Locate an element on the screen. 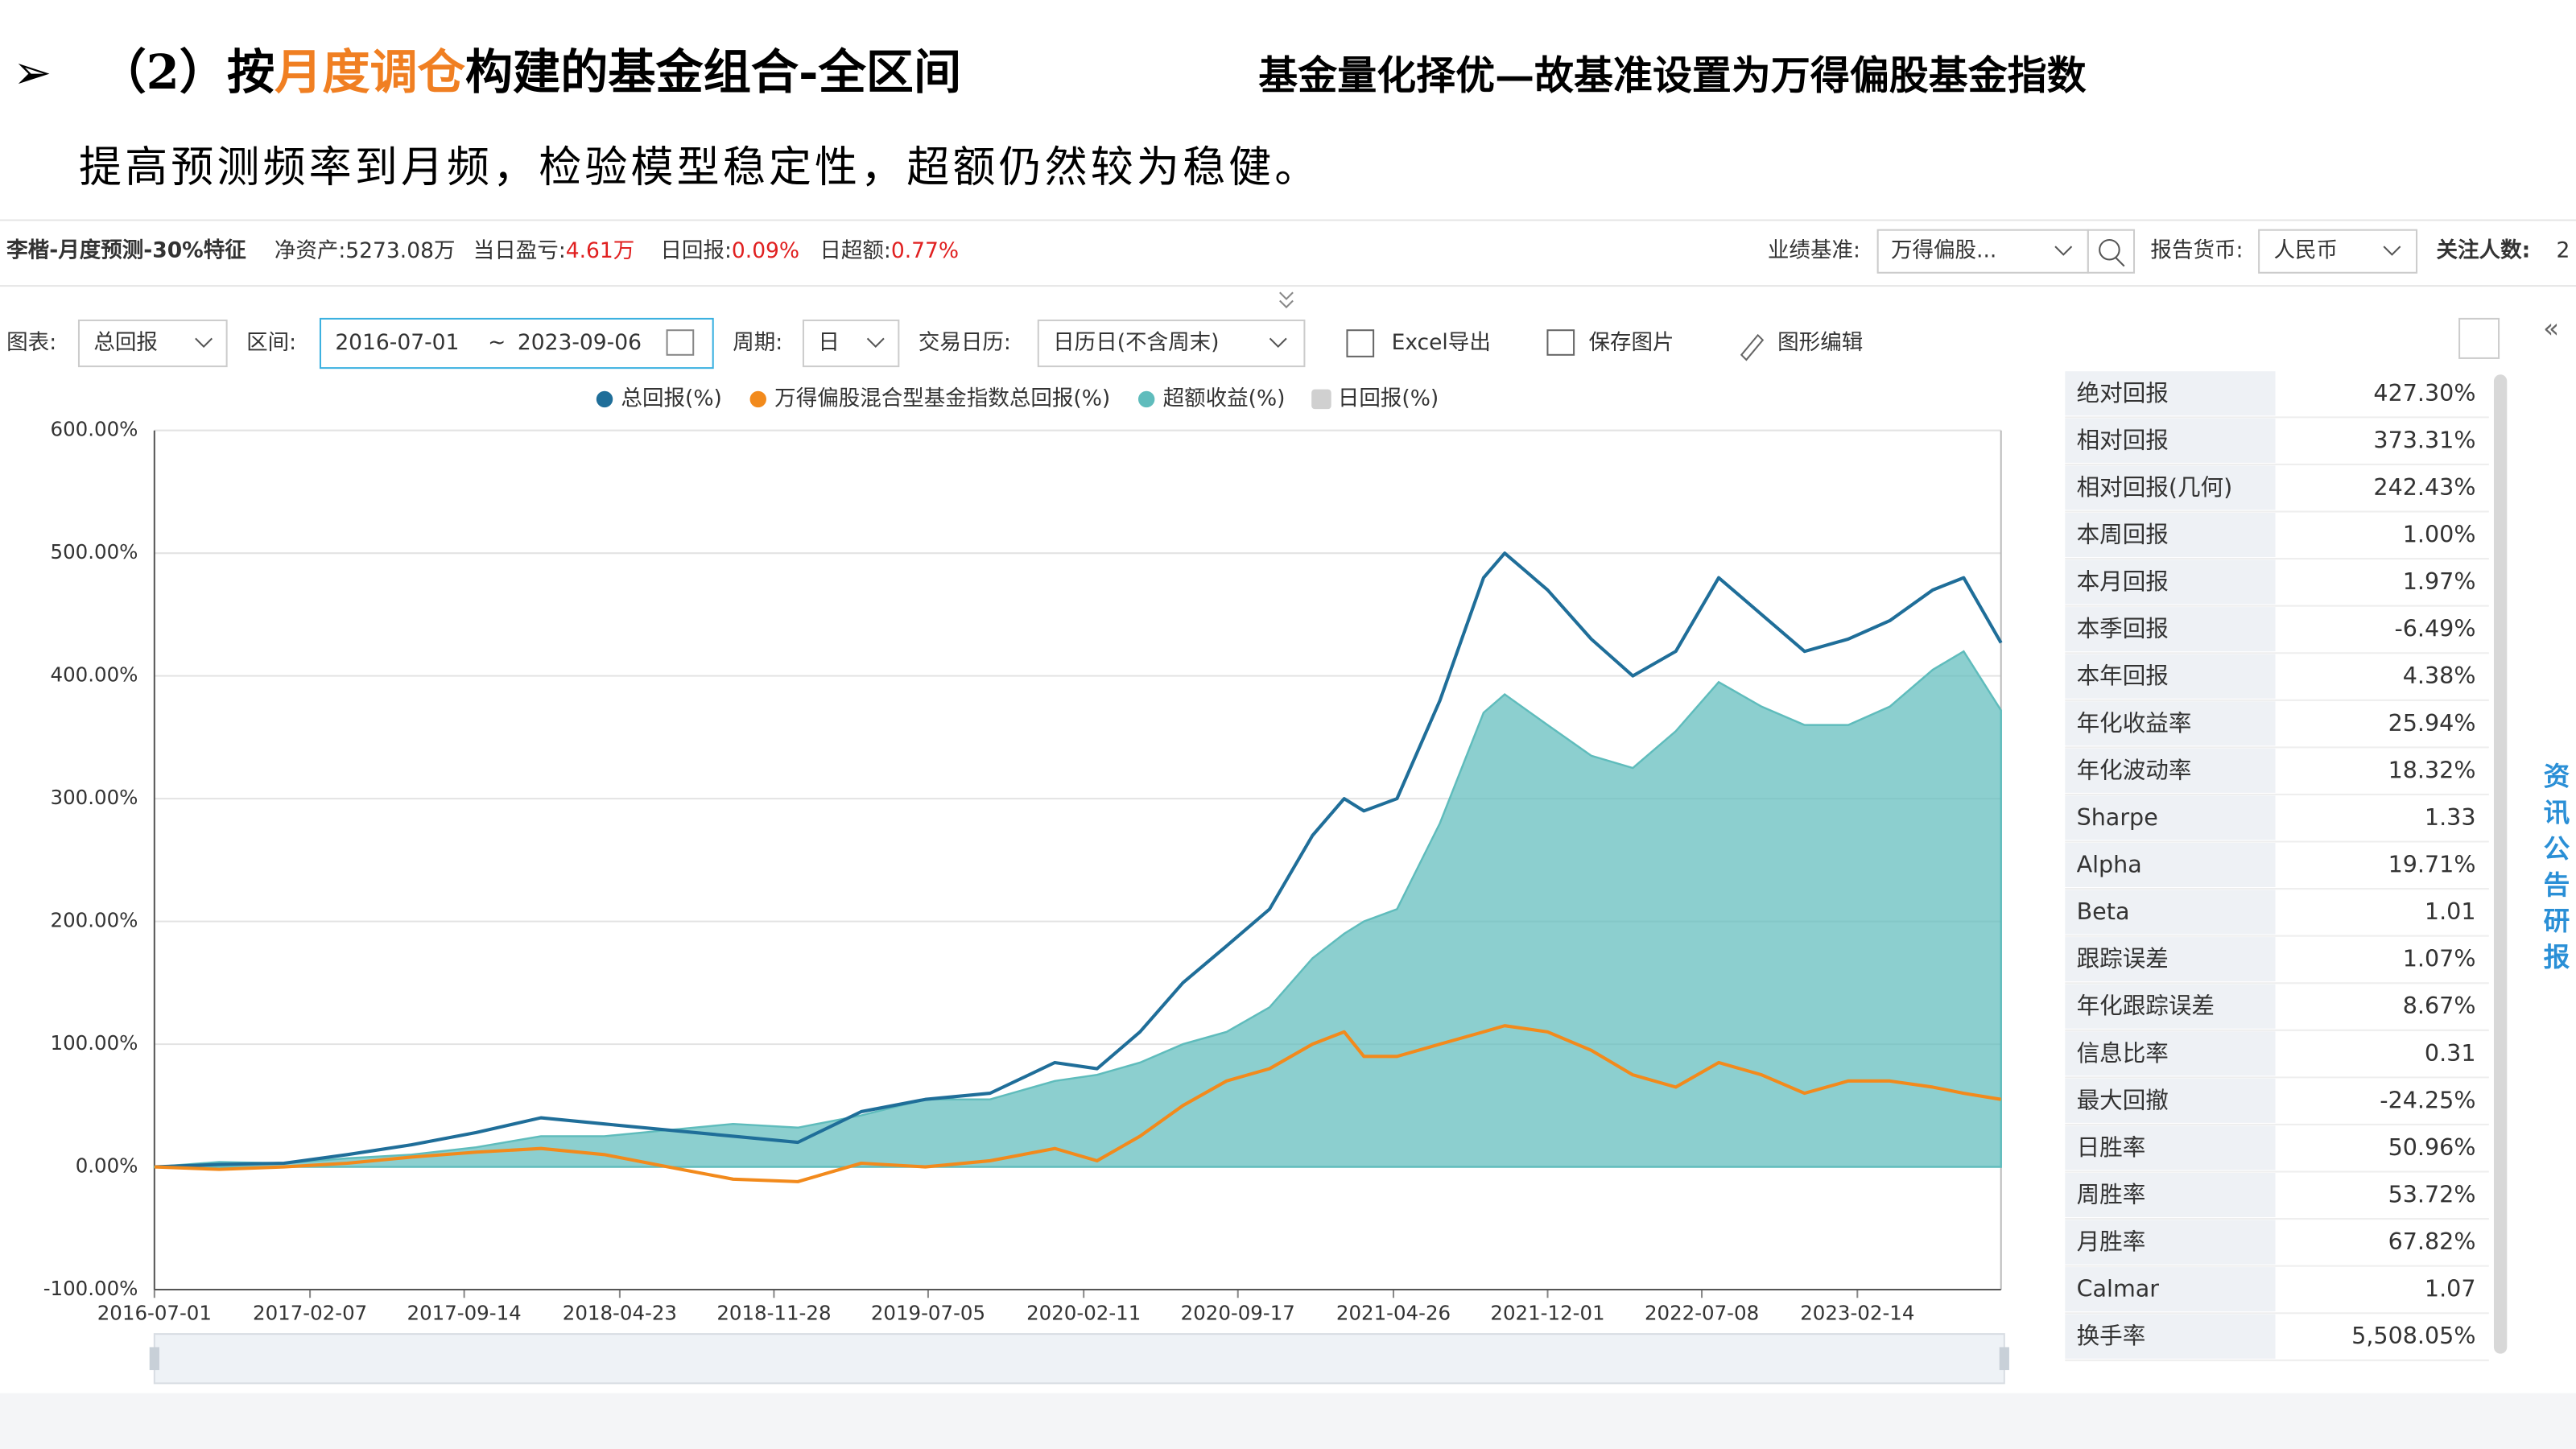  stat-label: 换手率 is located at coordinates (2111, 1335).